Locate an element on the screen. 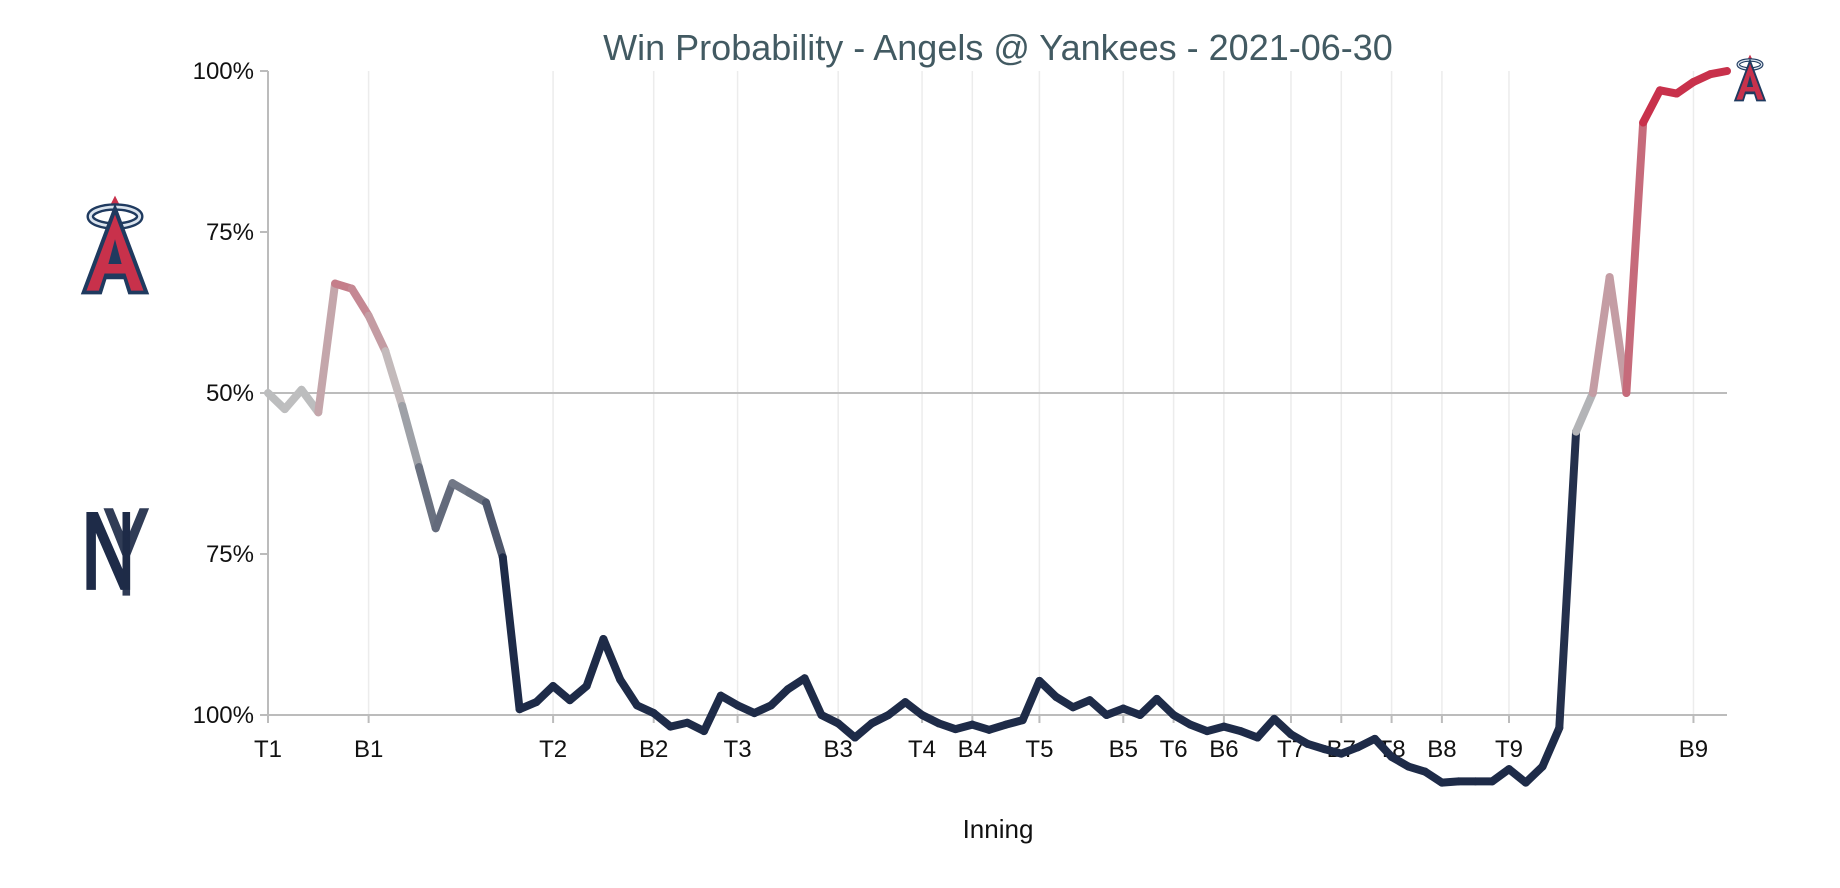  x-tick-label-b8: B8 is located at coordinates (1441, 749).